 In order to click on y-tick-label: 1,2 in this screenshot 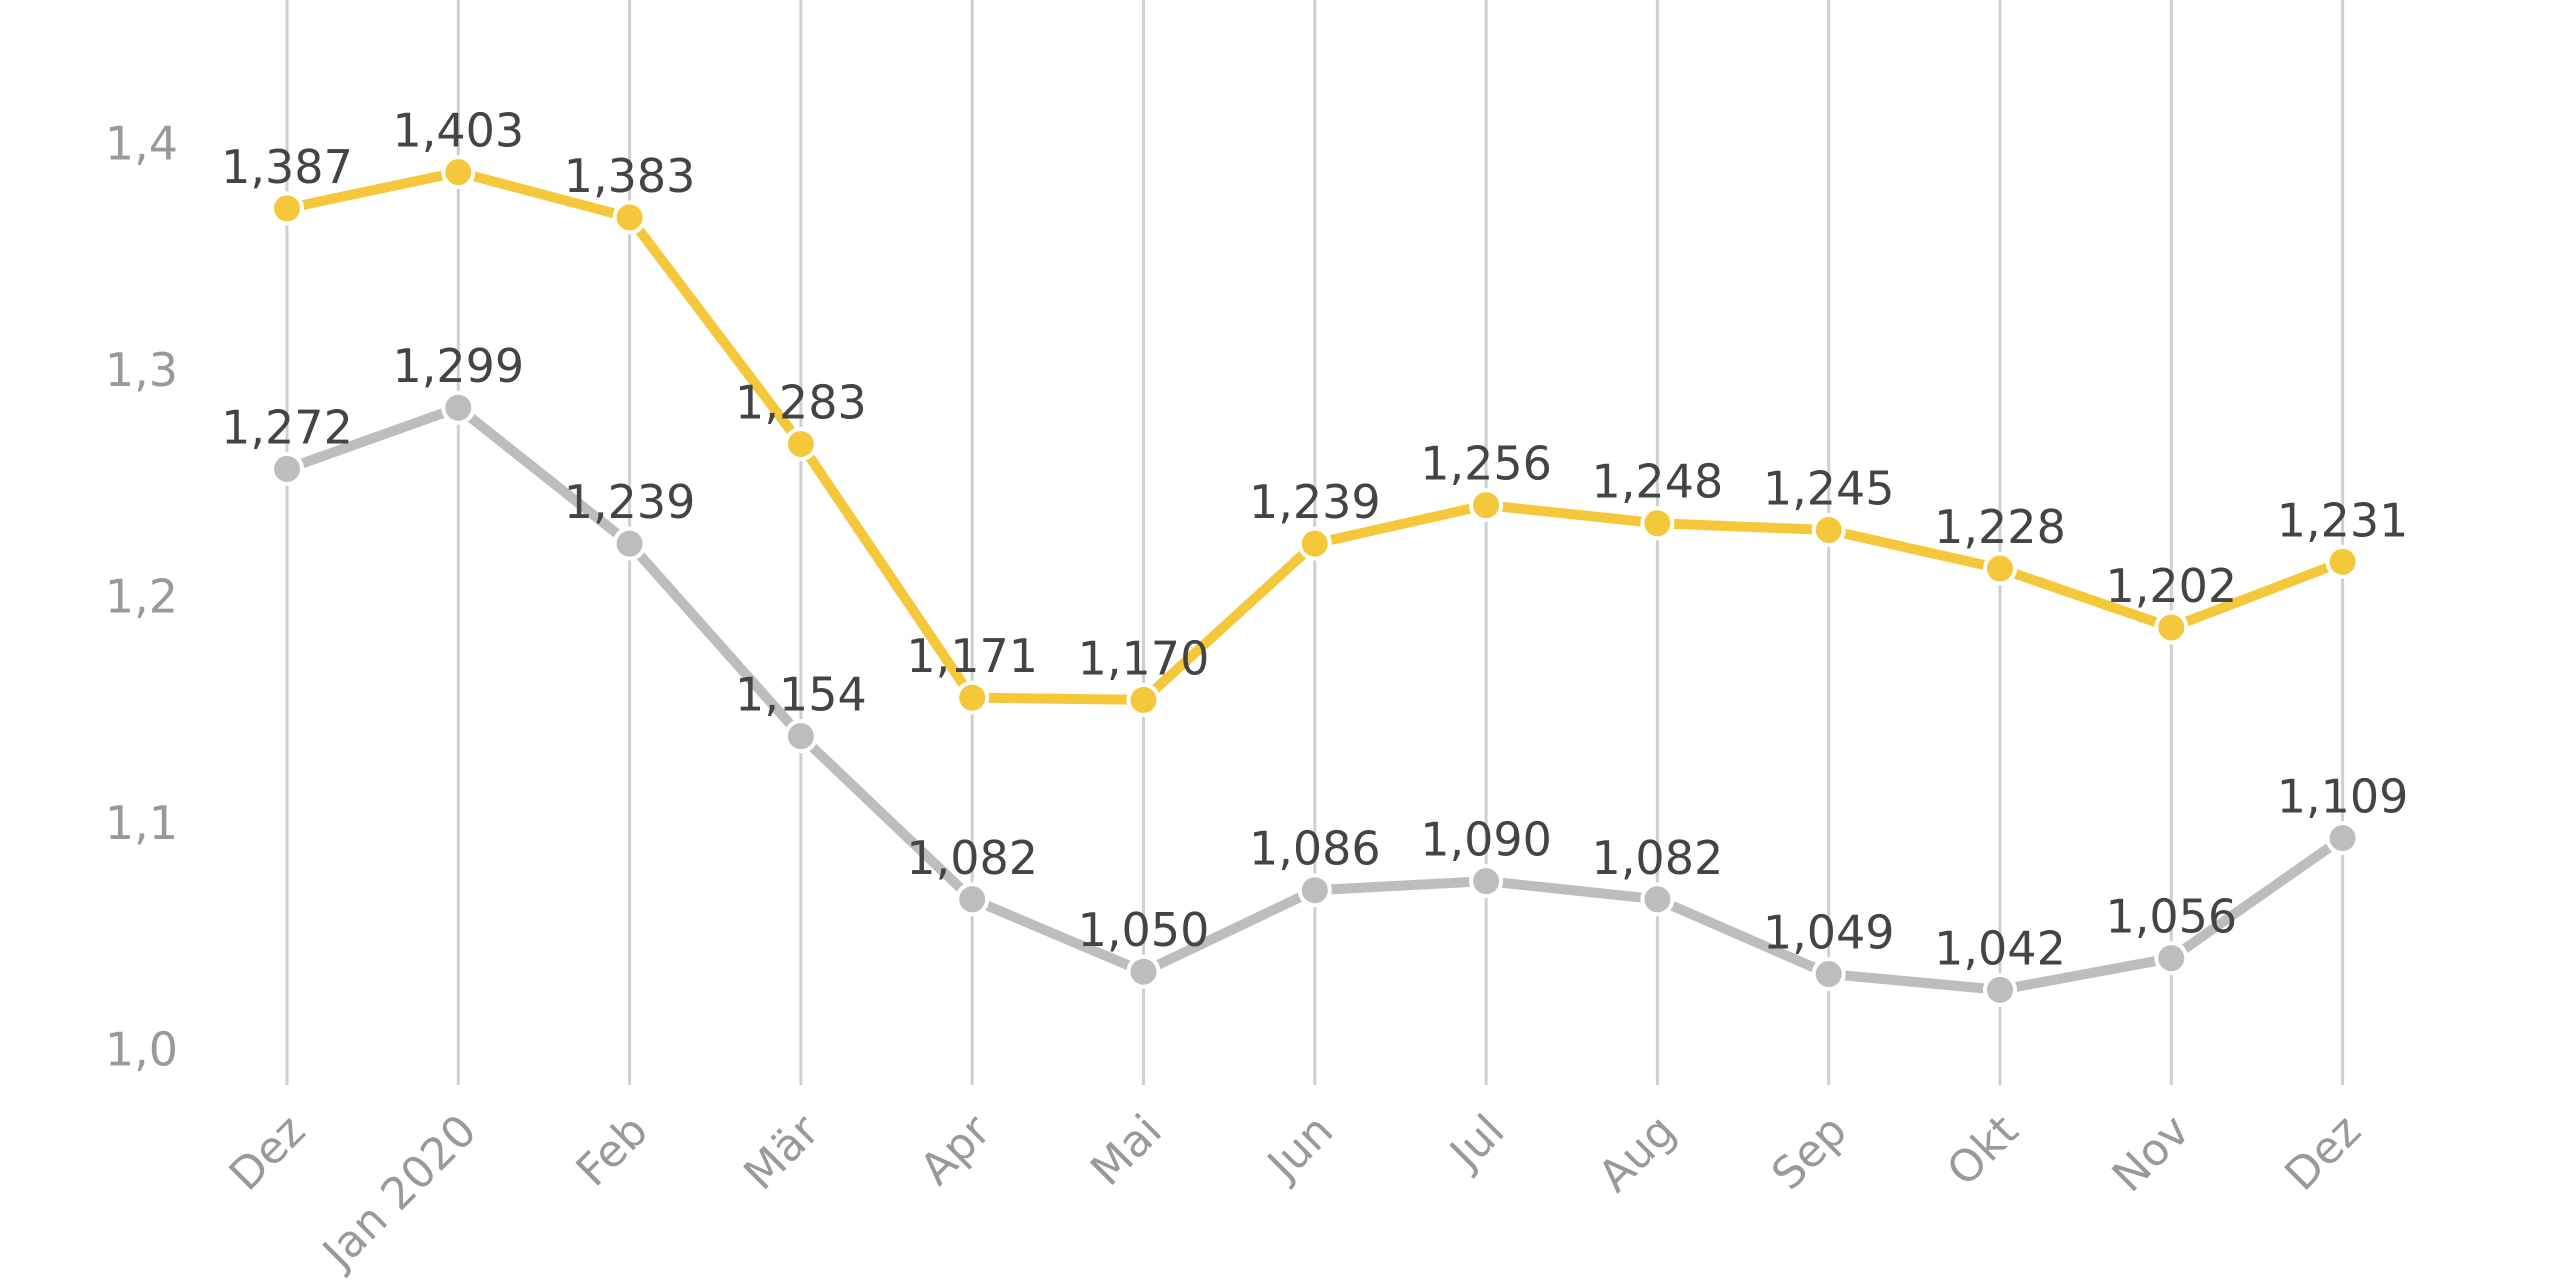, I will do `click(141, 596)`.